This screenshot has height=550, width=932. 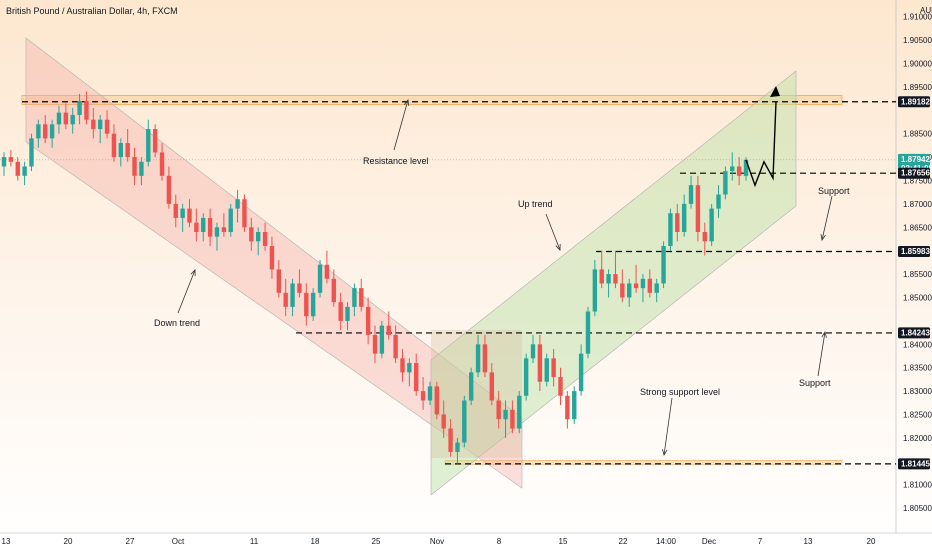 I want to click on x-tick-label: 7, so click(x=760, y=541).